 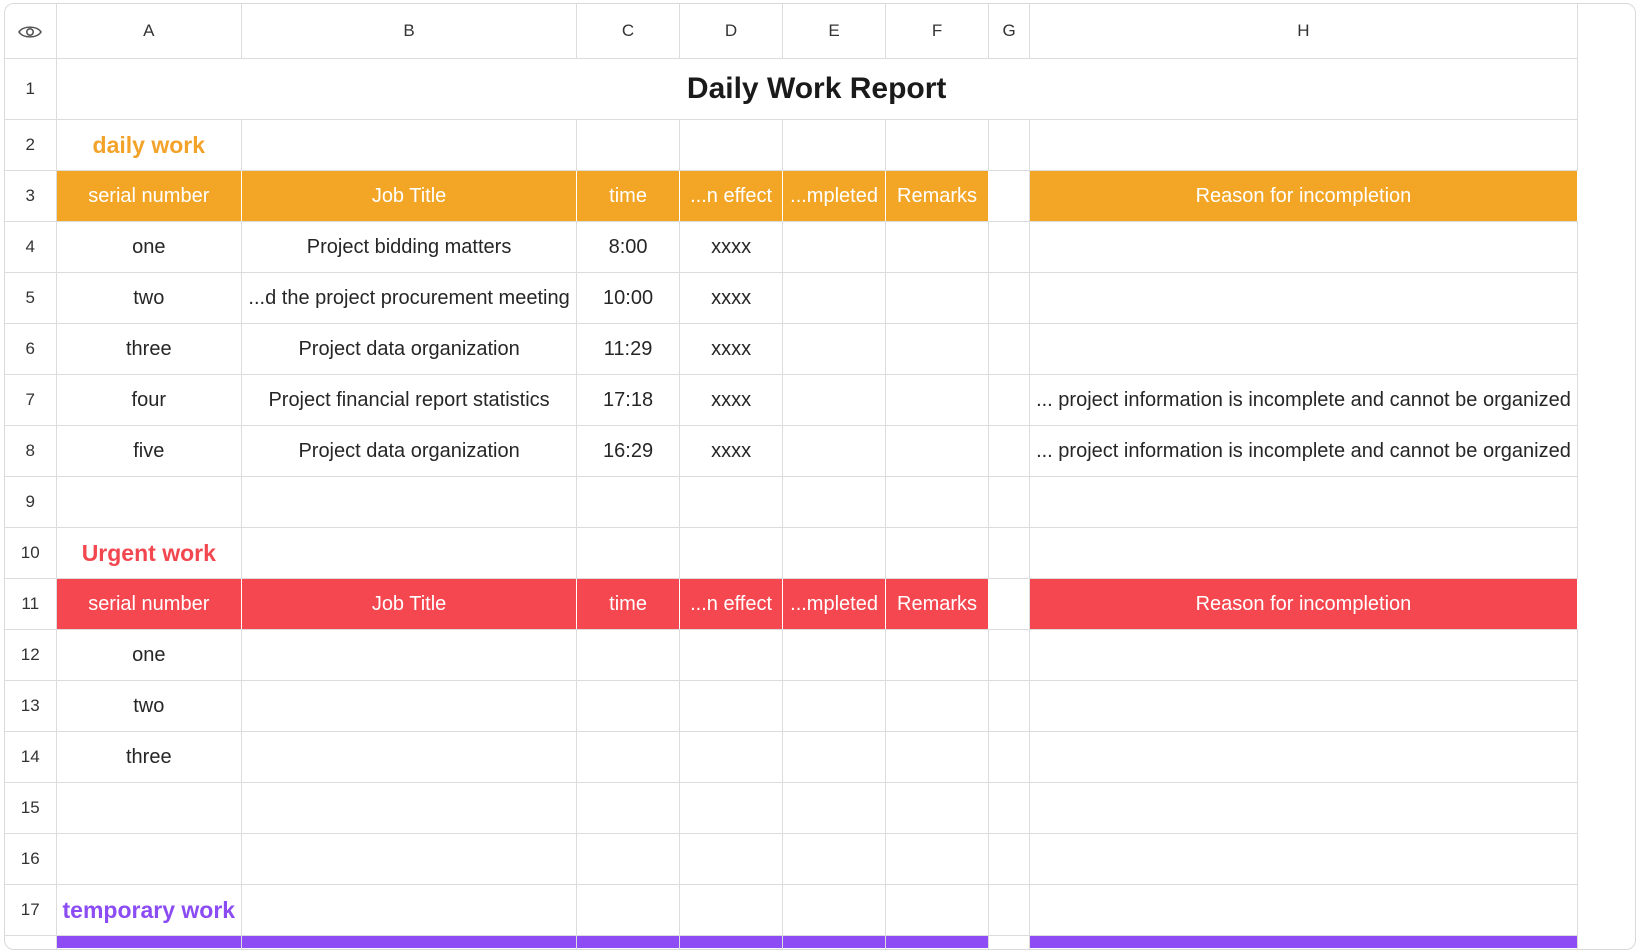 What do you see at coordinates (31, 196) in the screenshot?
I see `row-header: 3` at bounding box center [31, 196].